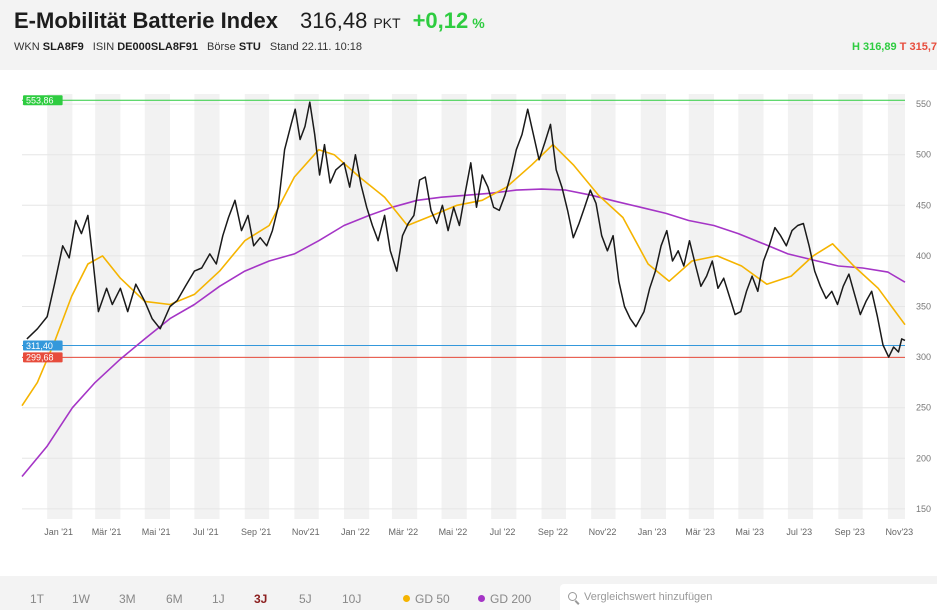  What do you see at coordinates (306, 532) in the screenshot?
I see `x-tick-label: Nov'21` at bounding box center [306, 532].